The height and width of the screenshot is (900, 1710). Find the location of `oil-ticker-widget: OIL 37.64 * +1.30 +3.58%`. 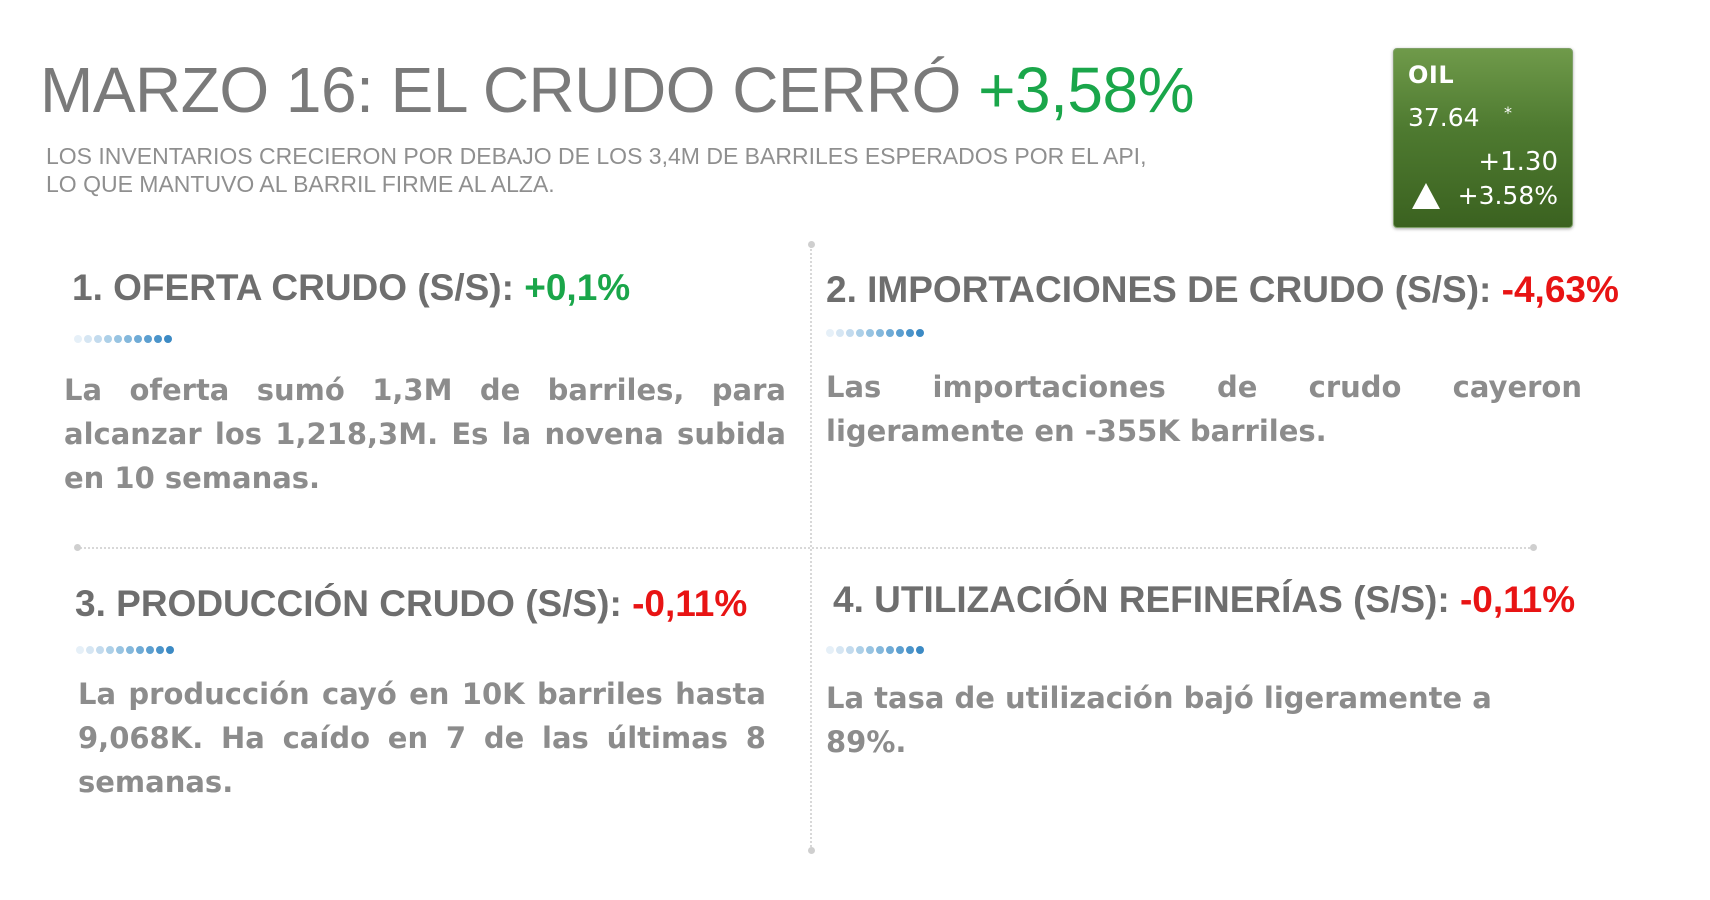

oil-ticker-widget: OIL 37.64 * +1.30 +3.58% is located at coordinates (1483, 138).